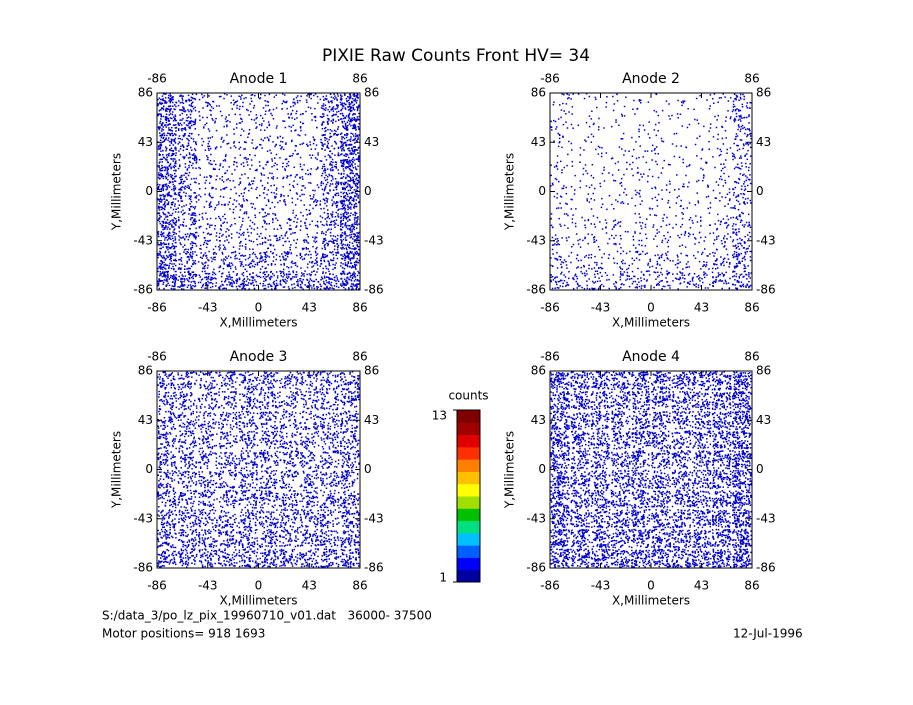 Image resolution: width=913 pixels, height=705 pixels. I want to click on y-axis-label: Y,Millimeters, so click(117, 470).